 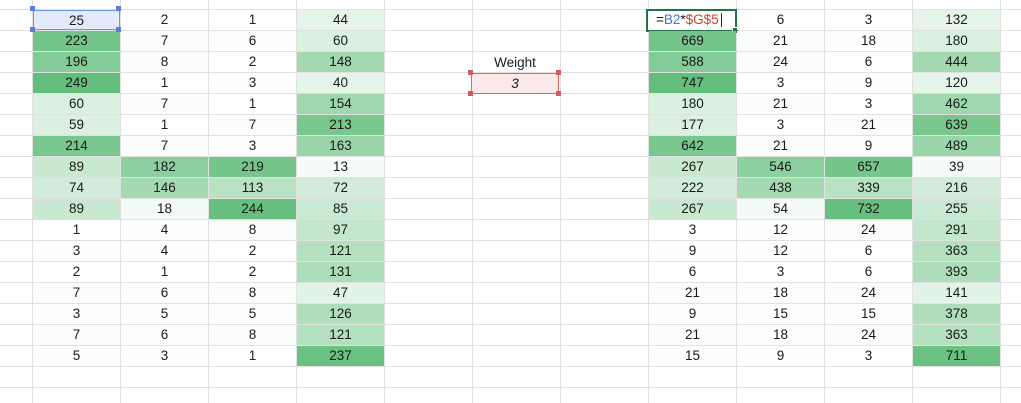 What do you see at coordinates (780, 167) in the screenshot?
I see `right_table-cell: 546` at bounding box center [780, 167].